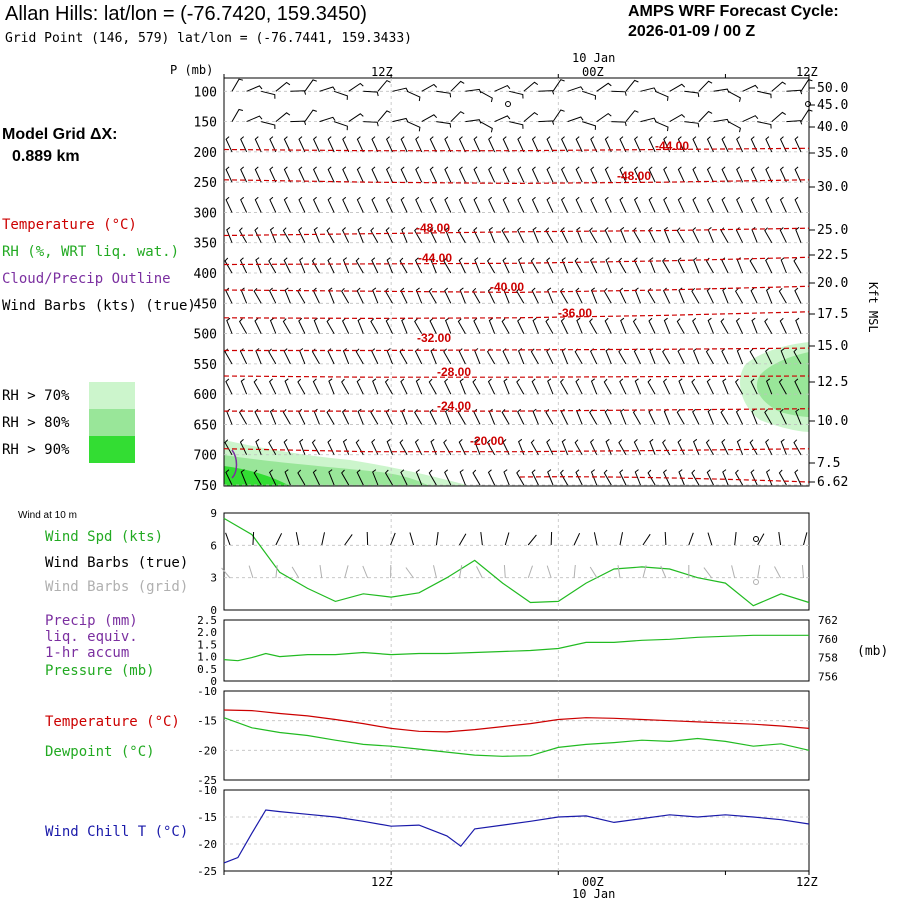 The image size is (900, 901). I want to click on temp-panel-y-tick: -10, so click(207, 691).